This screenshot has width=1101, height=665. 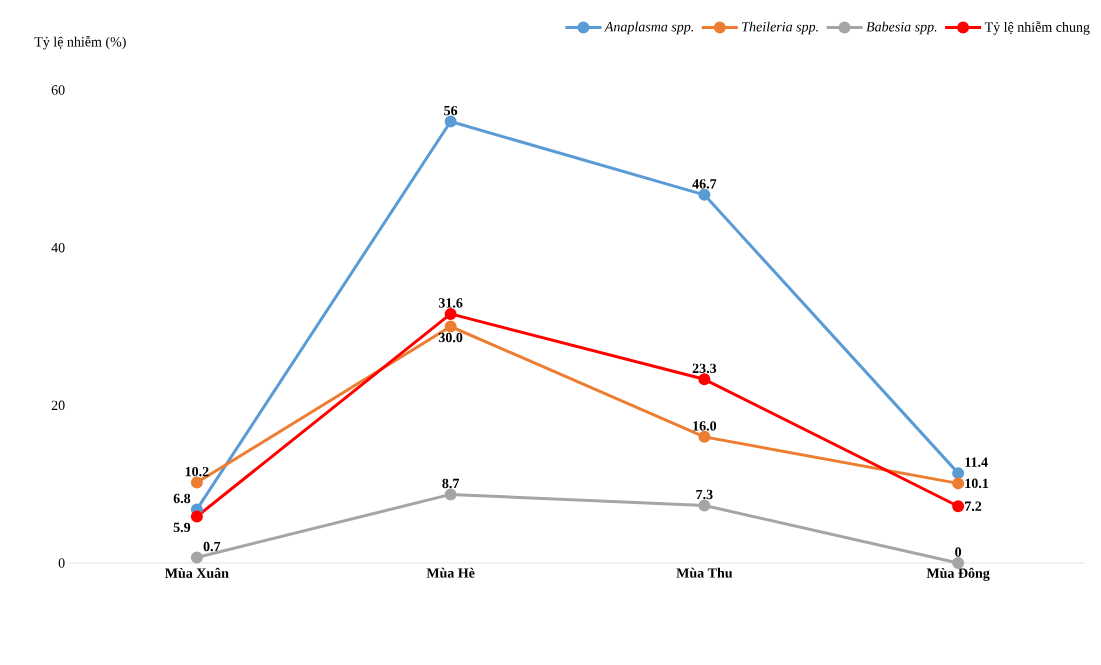 I want to click on data-label: 10.1, so click(x=977, y=483).